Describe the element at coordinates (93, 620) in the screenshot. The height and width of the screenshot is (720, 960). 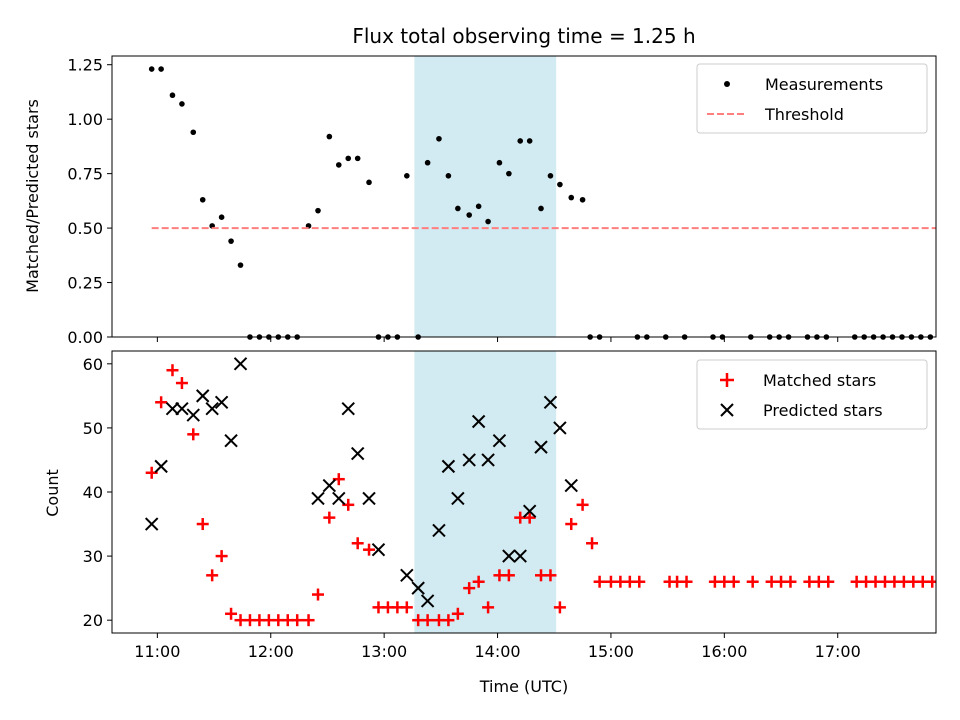
I see `y-tick-label: 20` at that location.